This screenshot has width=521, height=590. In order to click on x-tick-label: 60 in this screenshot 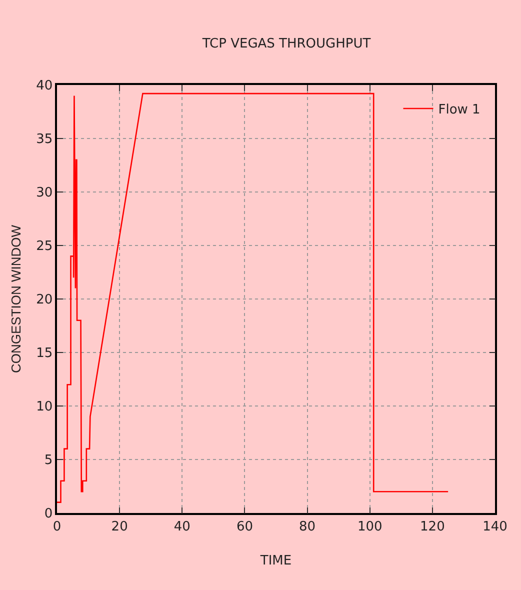, I will do `click(244, 526)`.